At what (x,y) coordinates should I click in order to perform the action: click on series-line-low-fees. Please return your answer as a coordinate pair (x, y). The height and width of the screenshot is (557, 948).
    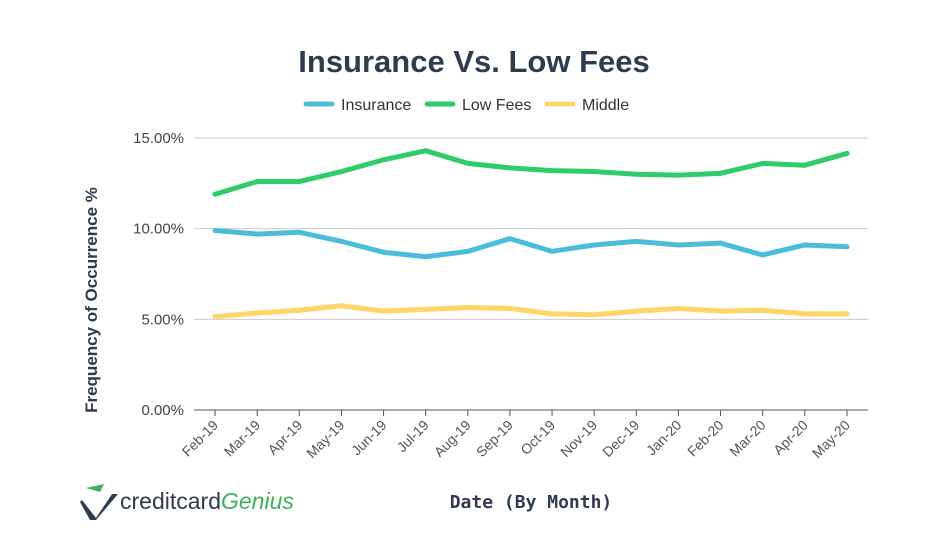
    Looking at the image, I should click on (531, 172).